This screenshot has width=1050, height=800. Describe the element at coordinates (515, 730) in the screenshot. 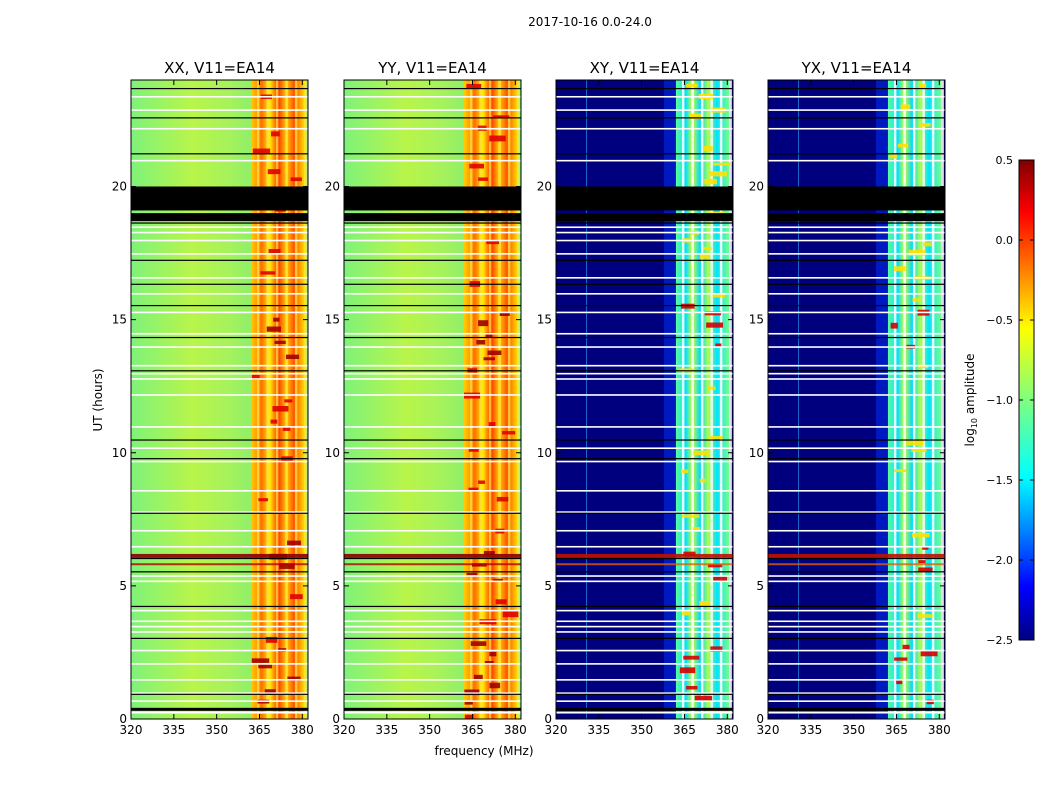

I see `x-tick-label: 380` at that location.